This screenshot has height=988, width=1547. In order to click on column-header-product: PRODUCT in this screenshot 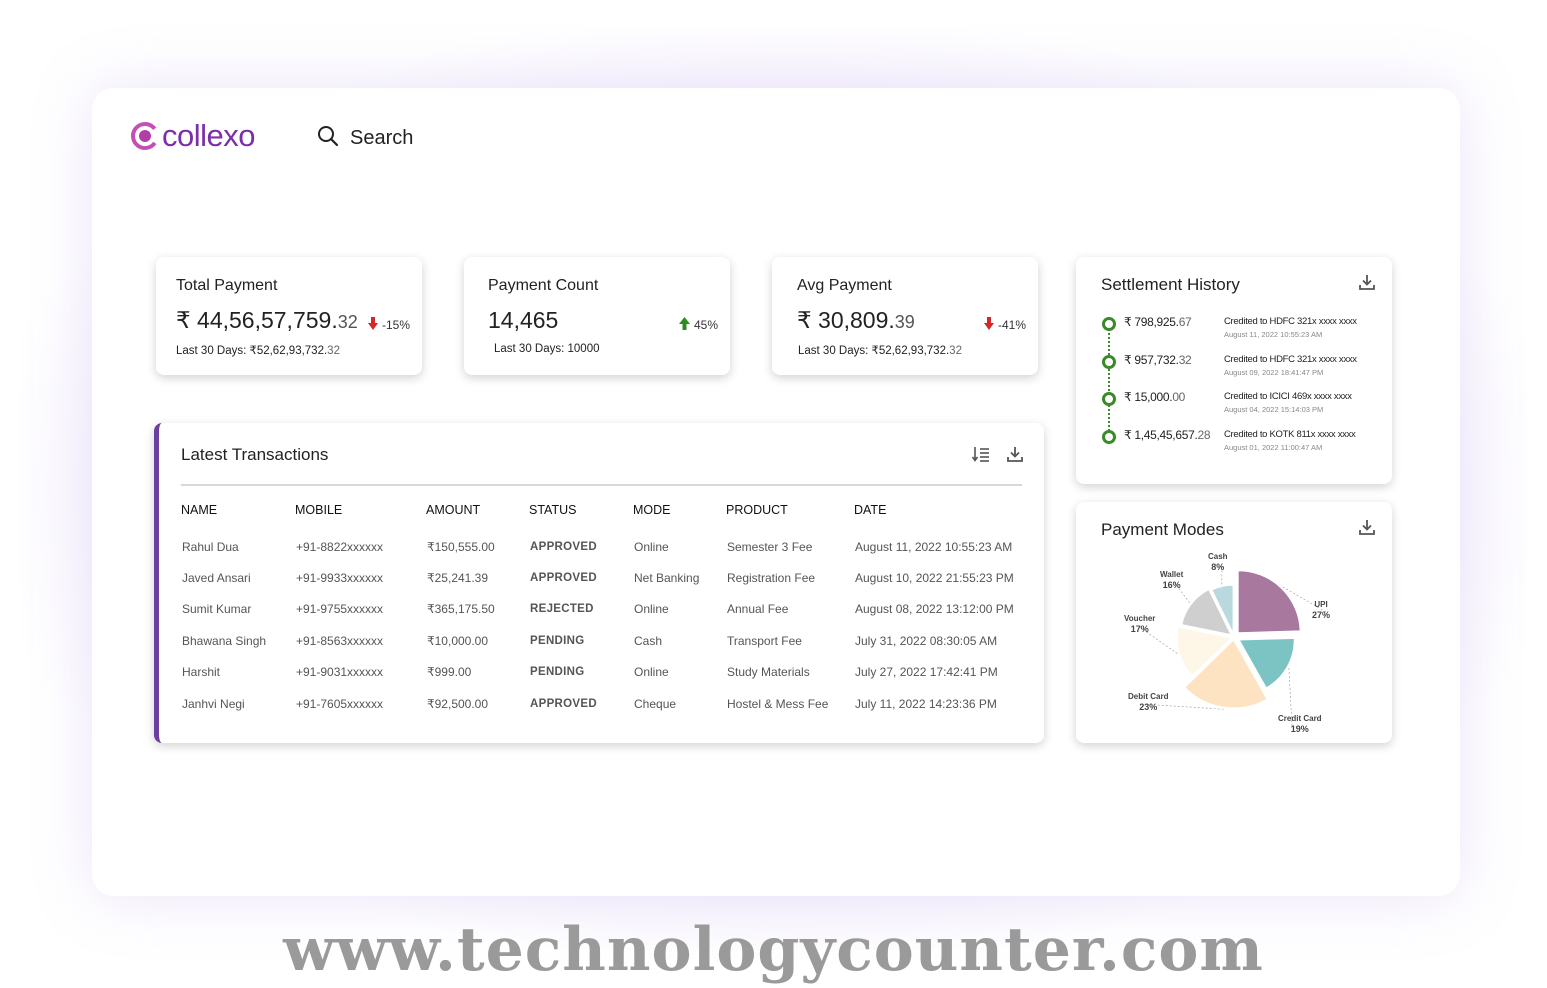, I will do `click(757, 510)`.